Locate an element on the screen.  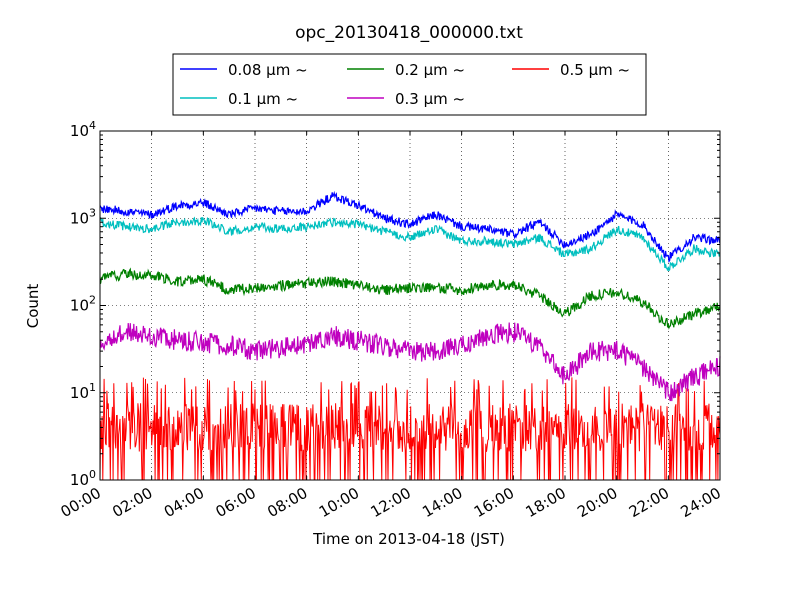
legend-label: 0.1 μm ~ is located at coordinates (263, 99).